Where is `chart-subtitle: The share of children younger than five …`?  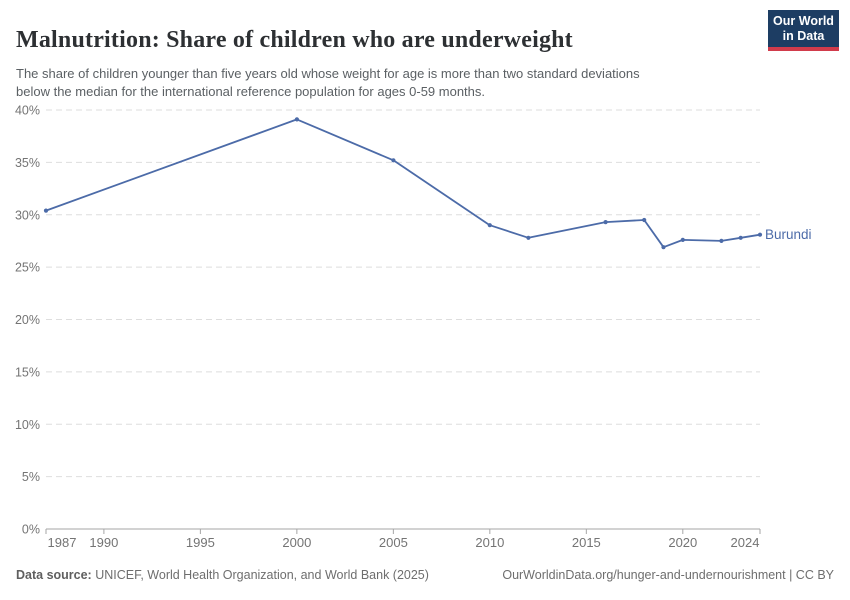 chart-subtitle: The share of children younger than five … is located at coordinates (388, 83).